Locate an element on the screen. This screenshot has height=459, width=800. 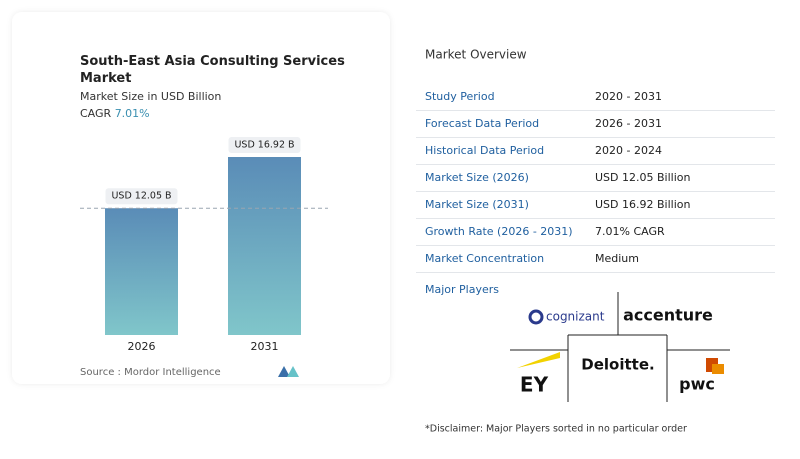
overview-value: 2026 - 2031 is located at coordinates (628, 123).